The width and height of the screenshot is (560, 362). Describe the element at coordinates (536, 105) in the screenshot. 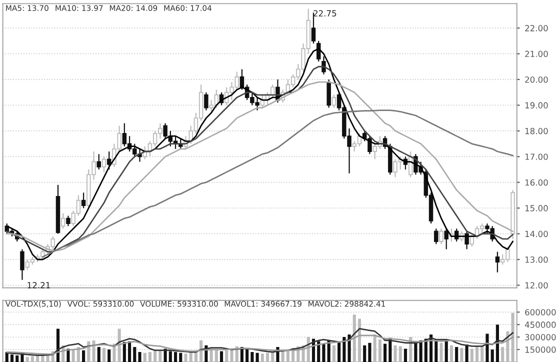

I see `y-tick-label: 19.00` at that location.